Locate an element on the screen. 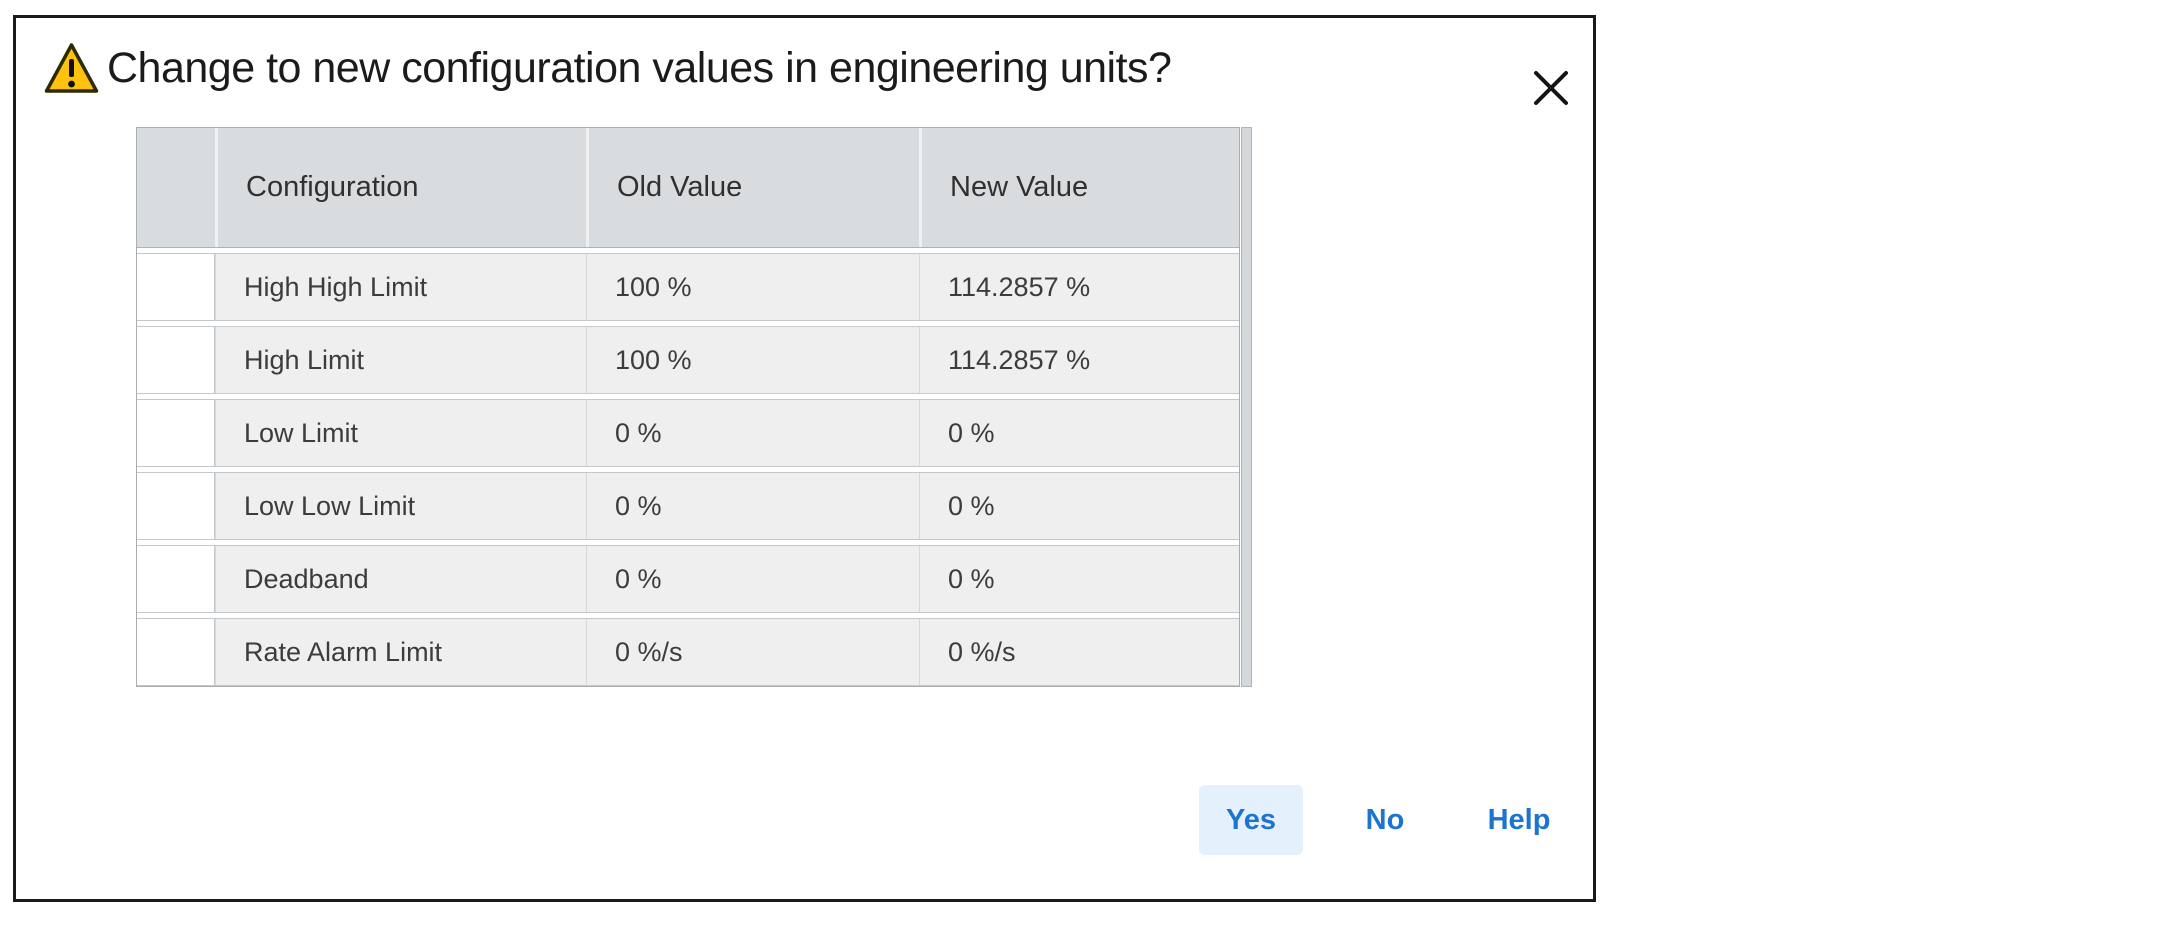 The height and width of the screenshot is (927, 2162). column-header-configuration: Configuration is located at coordinates (400, 187).